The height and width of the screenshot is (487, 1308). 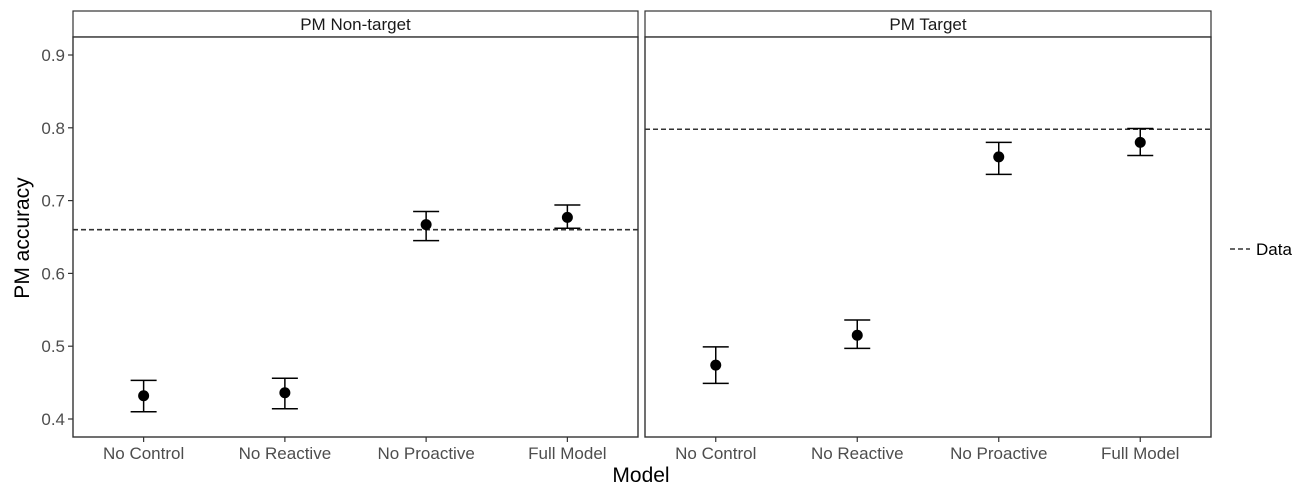 What do you see at coordinates (53, 346) in the screenshot?
I see `y-tick-label: 0.5` at bounding box center [53, 346].